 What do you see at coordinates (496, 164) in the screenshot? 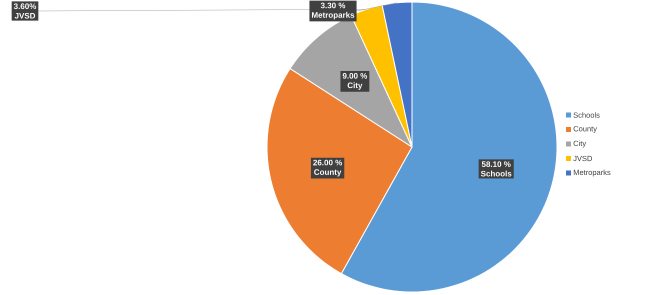
I see `data-label: 58.10 %` at bounding box center [496, 164].